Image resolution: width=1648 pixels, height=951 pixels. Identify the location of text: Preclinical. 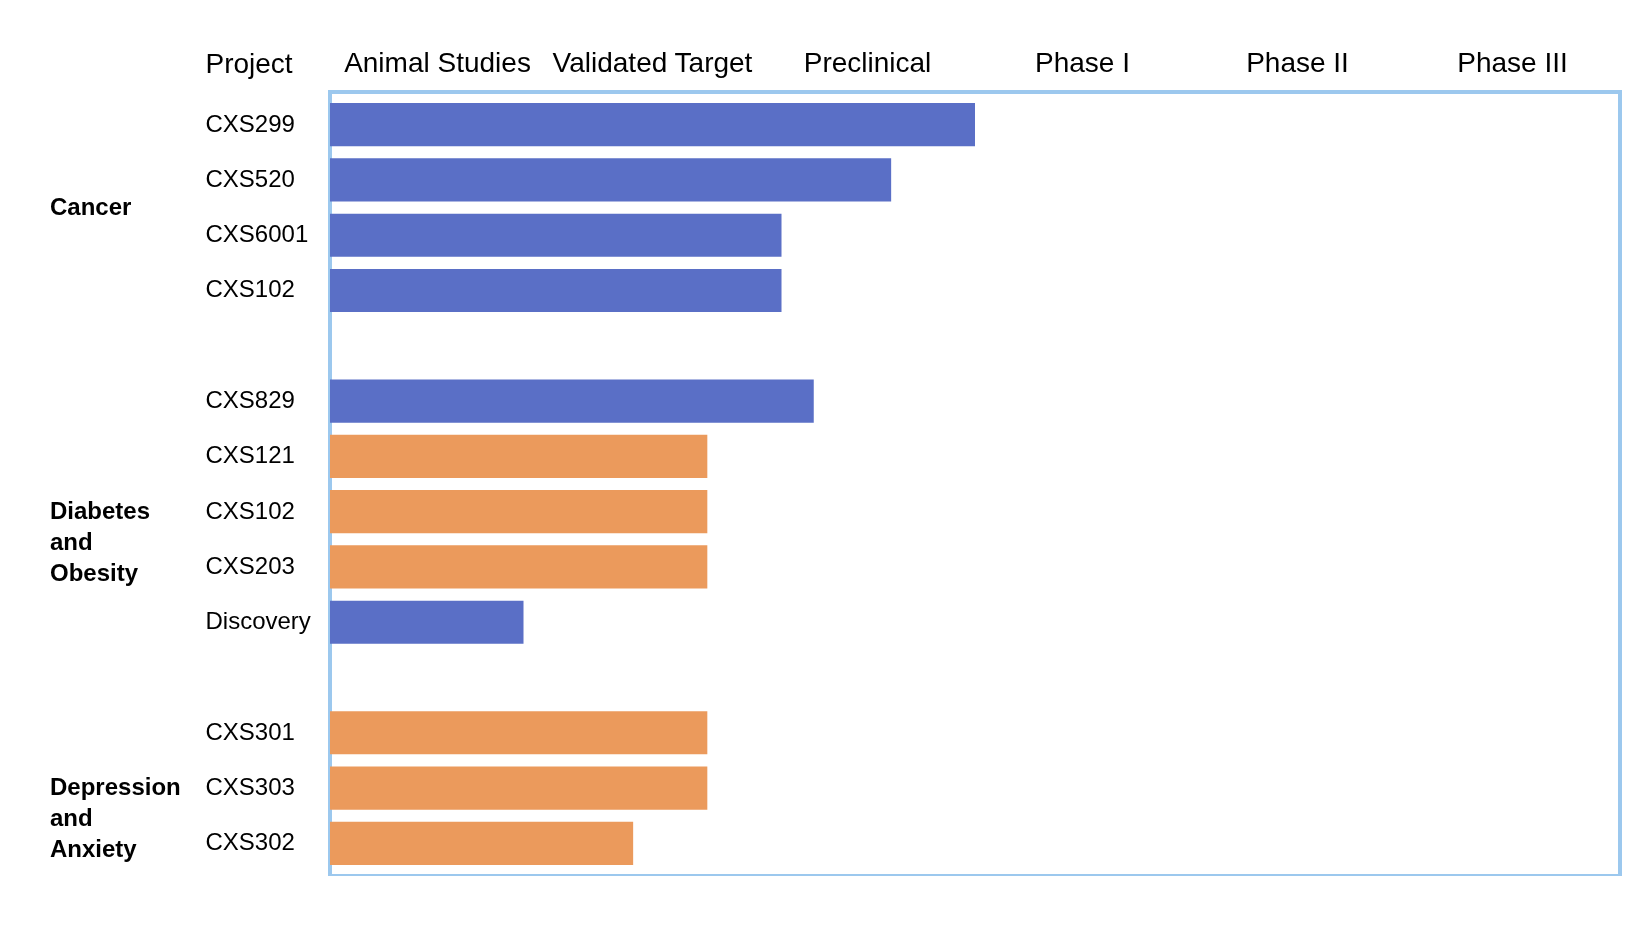
(867, 62).